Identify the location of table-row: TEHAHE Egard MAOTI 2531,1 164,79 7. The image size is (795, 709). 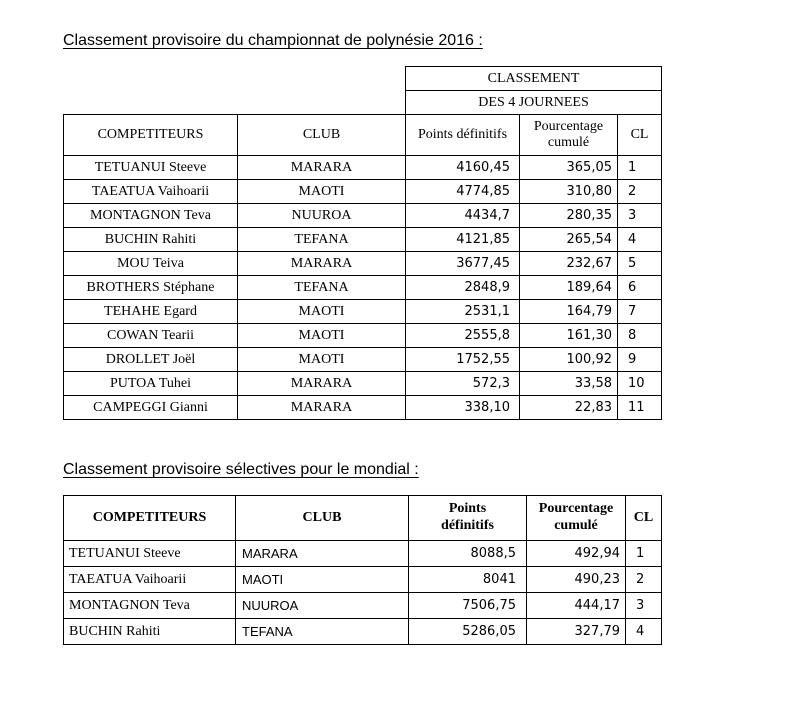
(363, 311).